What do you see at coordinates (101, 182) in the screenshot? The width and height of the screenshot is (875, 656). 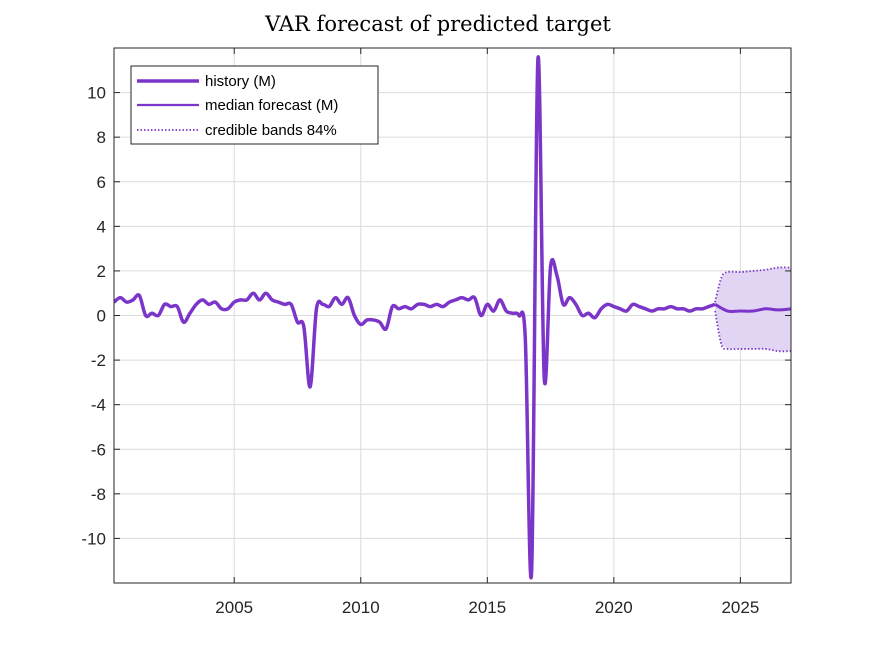 I see `y-tick-label: 6` at bounding box center [101, 182].